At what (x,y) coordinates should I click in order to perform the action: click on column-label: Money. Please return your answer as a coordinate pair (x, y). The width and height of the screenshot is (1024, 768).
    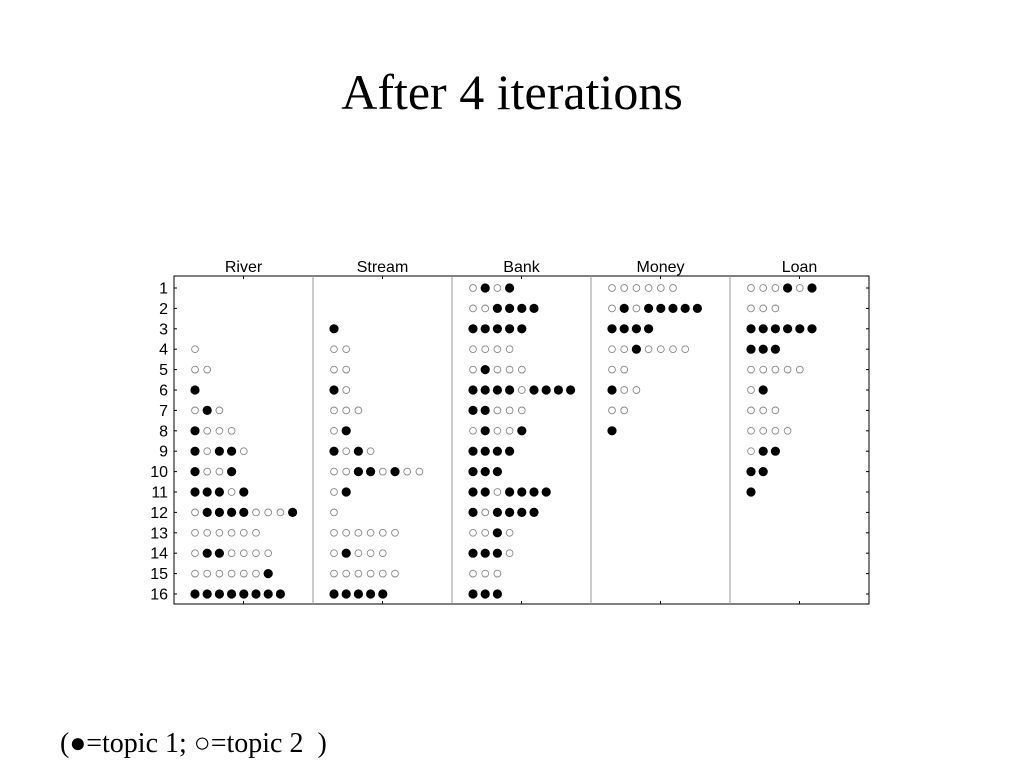
    Looking at the image, I should click on (660, 267).